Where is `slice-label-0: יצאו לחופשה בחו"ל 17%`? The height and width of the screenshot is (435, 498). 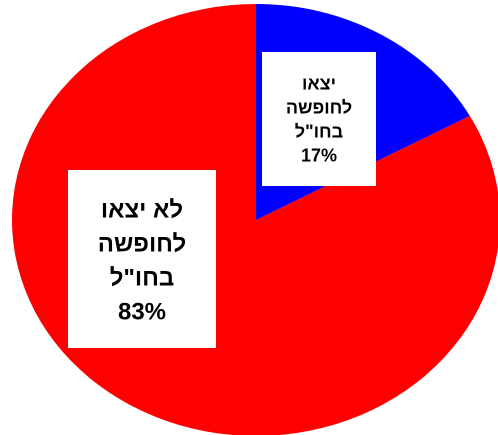
slice-label-0: יצאו לחופשה בחו"ל 17% is located at coordinates (319, 119).